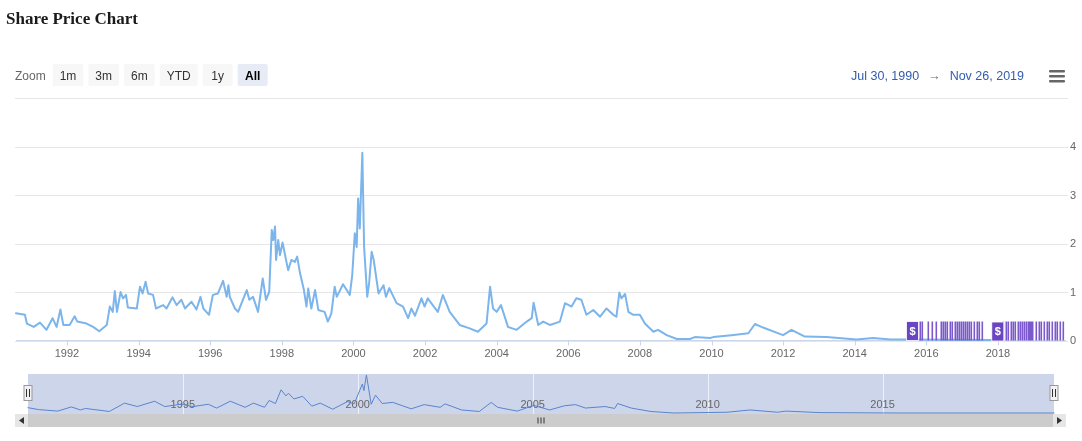  What do you see at coordinates (1073, 291) in the screenshot?
I see `y-tick-label: 1` at bounding box center [1073, 291].